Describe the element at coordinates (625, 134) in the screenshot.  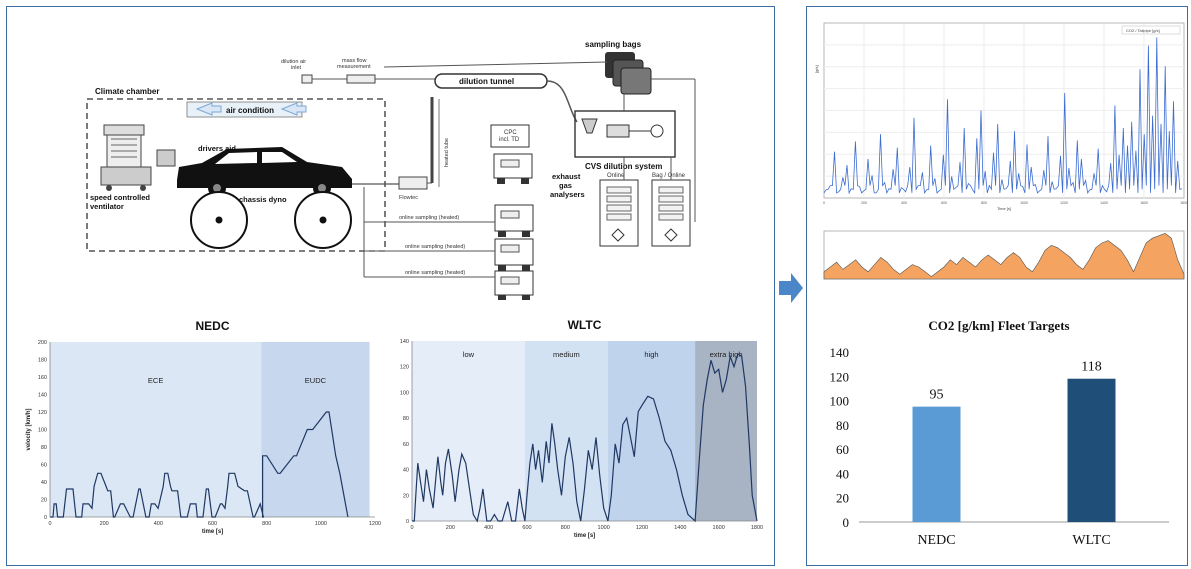
I see `cvs-box` at that location.